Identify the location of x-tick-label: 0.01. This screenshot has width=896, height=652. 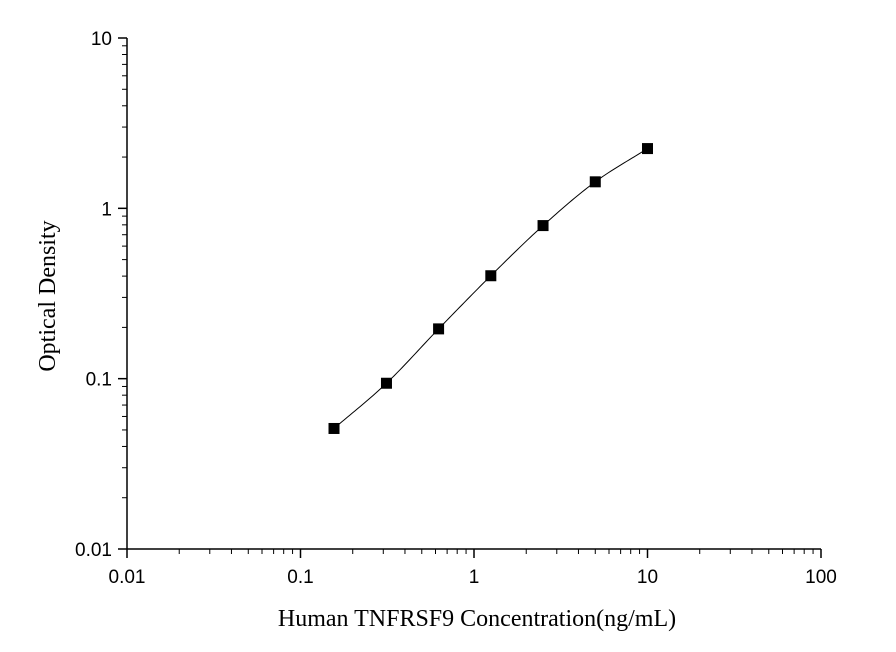
(127, 577).